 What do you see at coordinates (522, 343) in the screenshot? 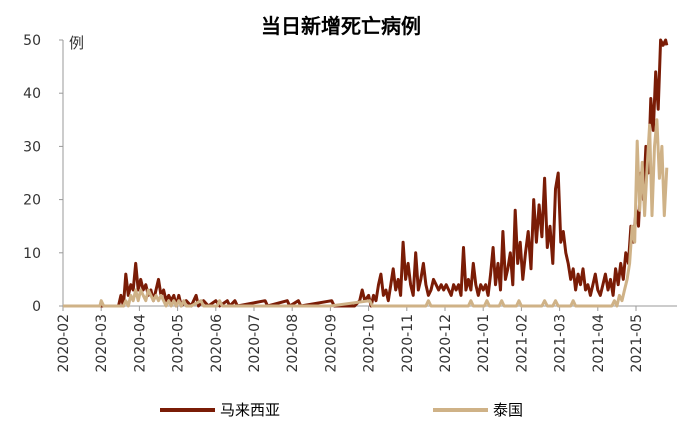
I see `x-tick-label: 2021-02` at bounding box center [522, 343].